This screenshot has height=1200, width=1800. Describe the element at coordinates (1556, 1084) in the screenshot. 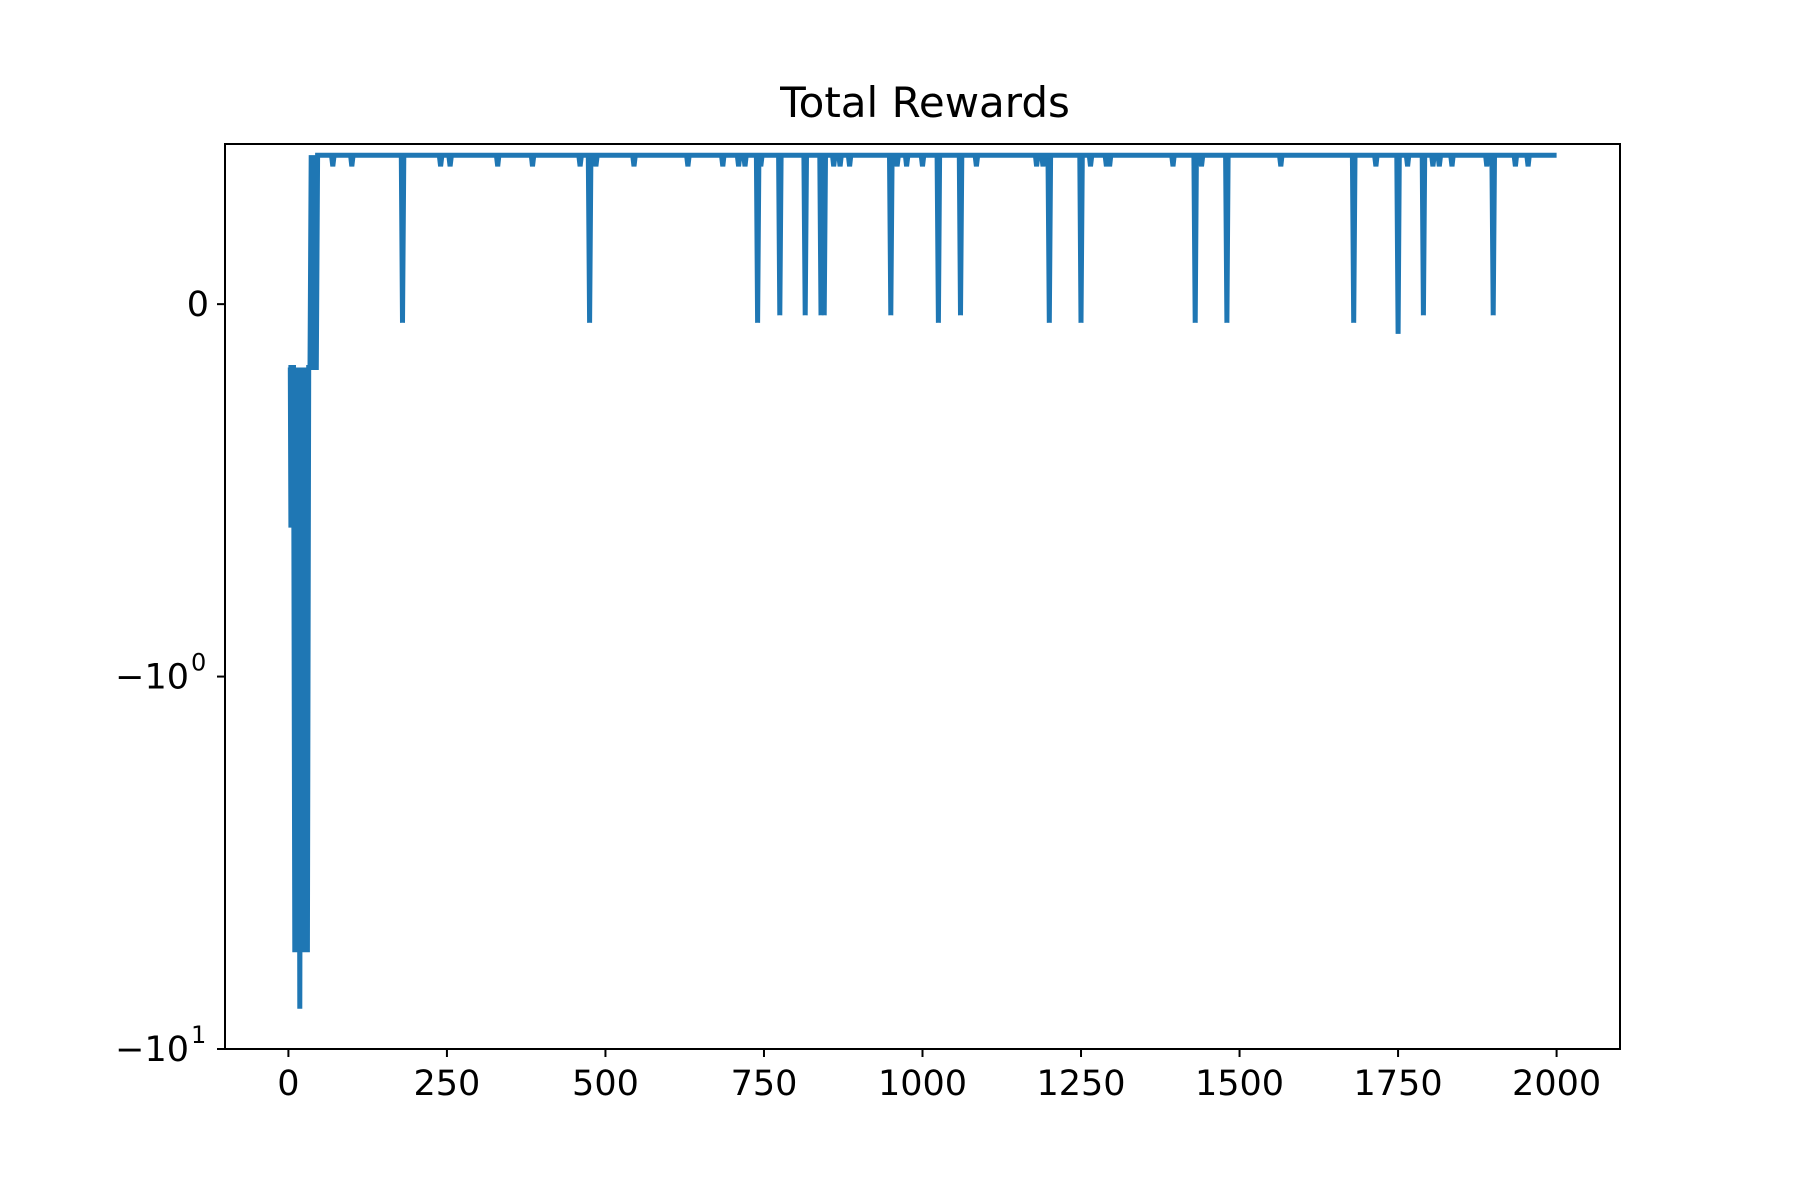

I see `x-tick-label: 2000` at that location.